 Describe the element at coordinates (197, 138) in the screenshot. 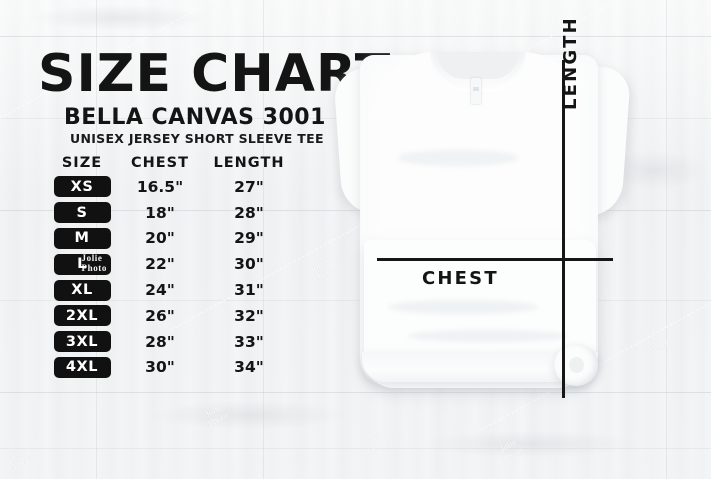

I see `product-description: UNISEX JERSEY SHORT SLEEVE TEE` at that location.